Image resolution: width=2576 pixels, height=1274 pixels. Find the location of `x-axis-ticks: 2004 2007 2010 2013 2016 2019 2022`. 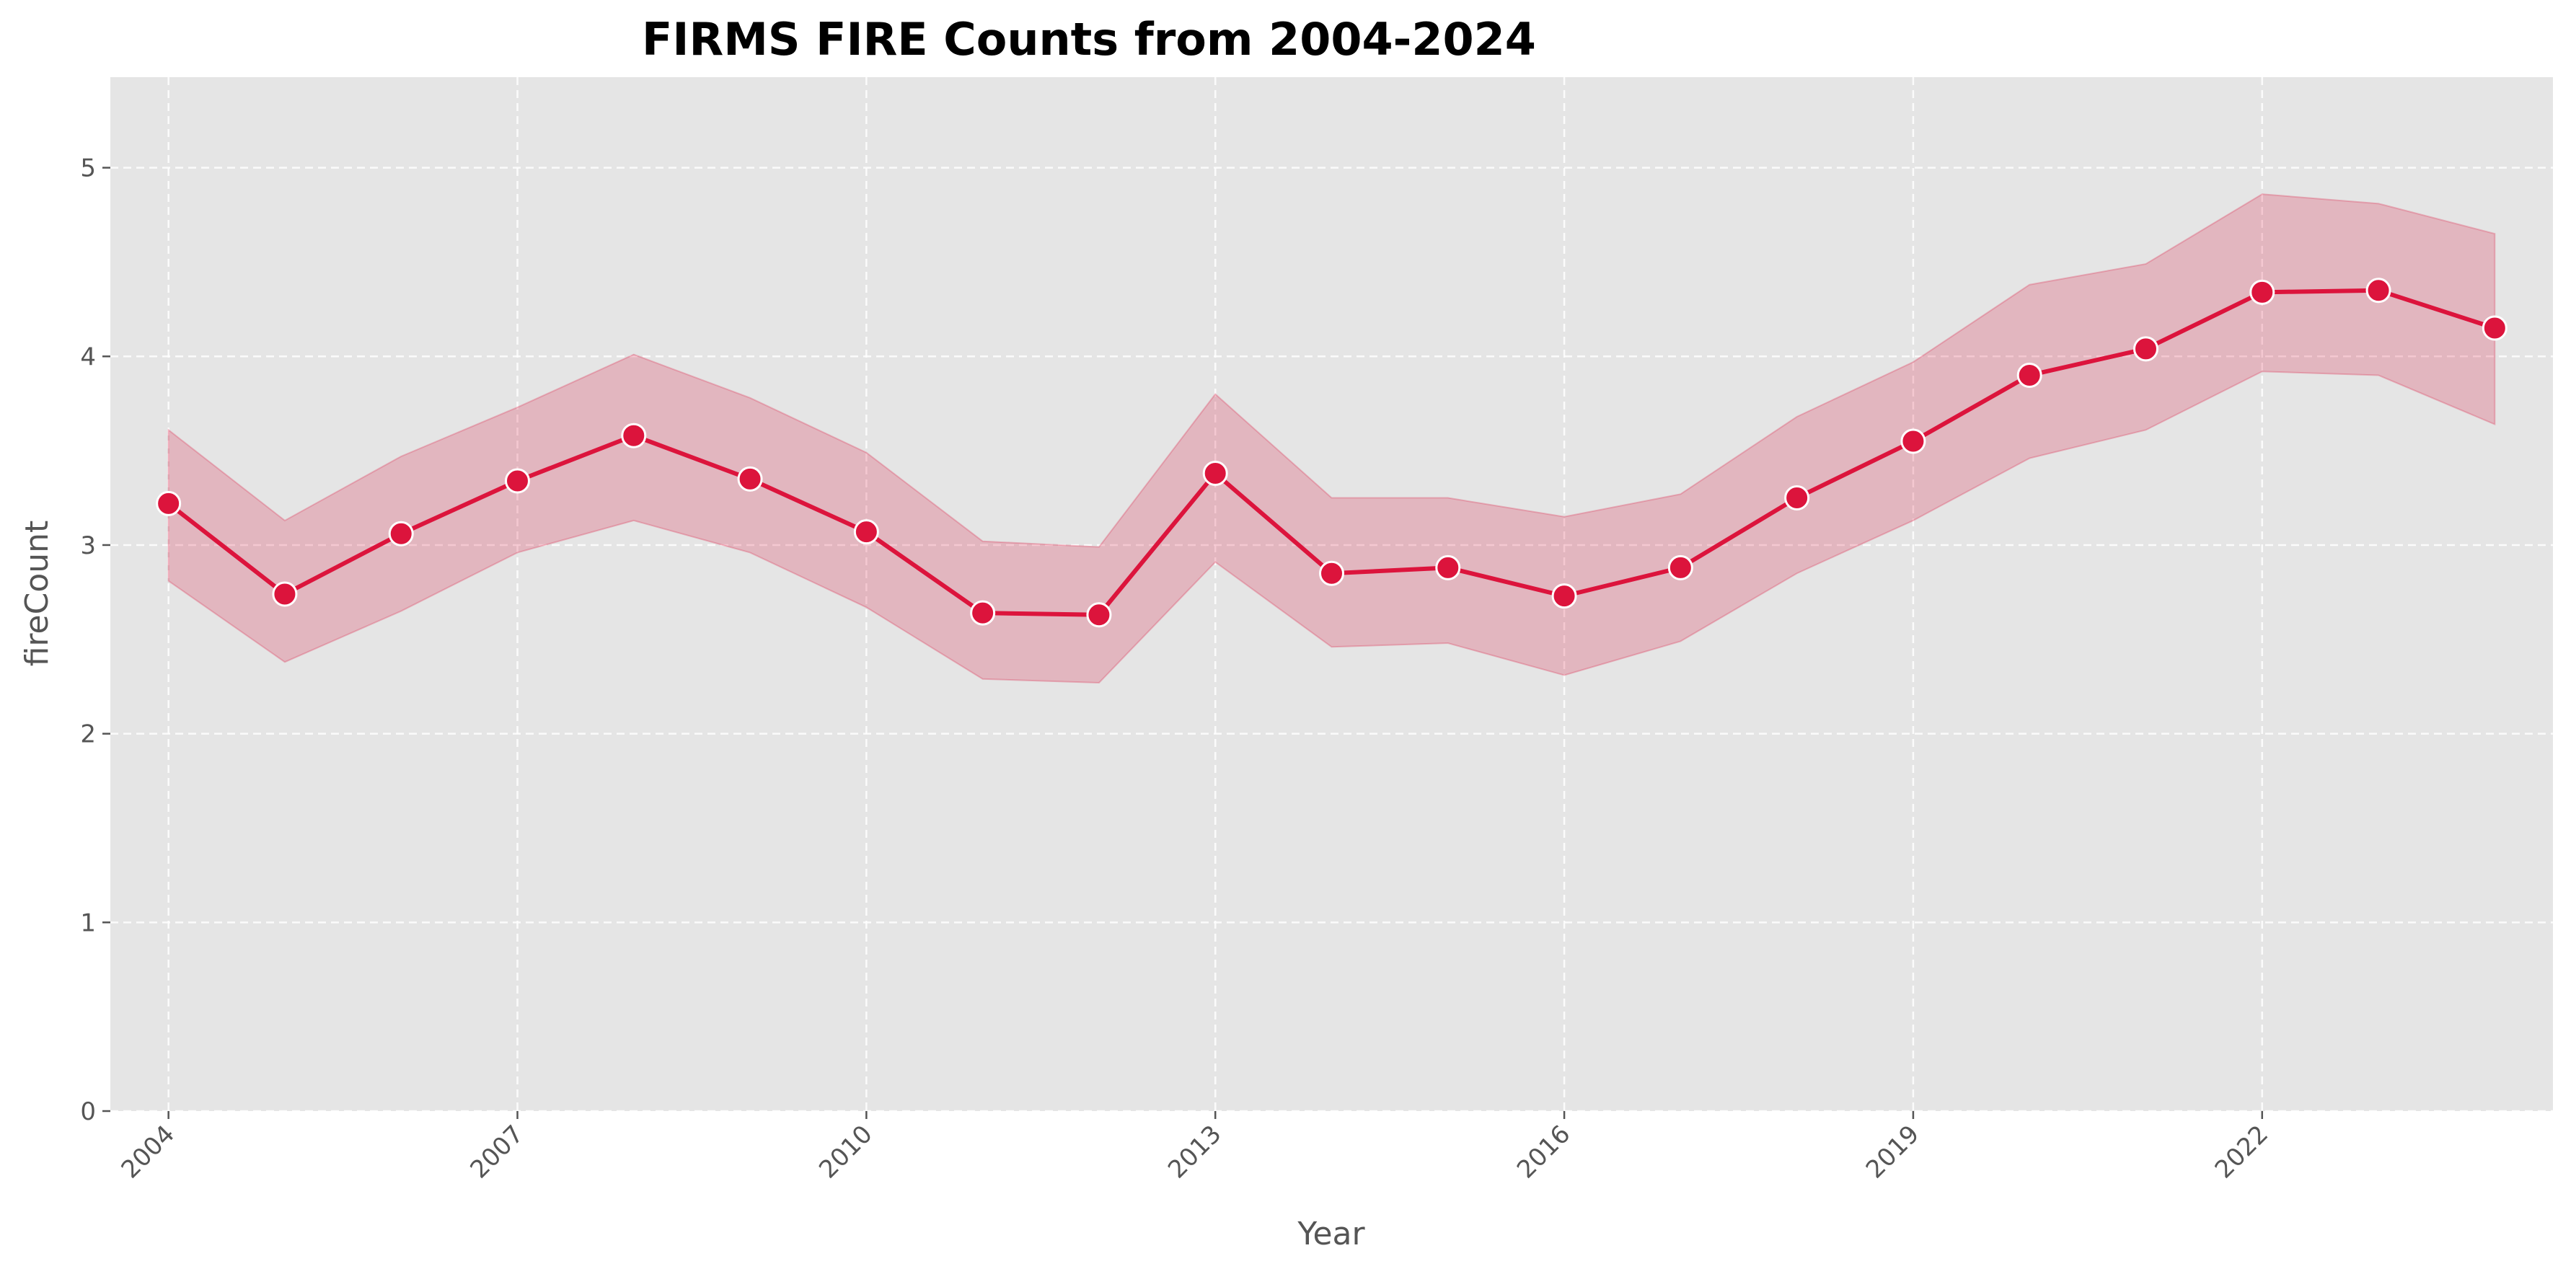

x-axis-ticks: 2004 2007 2010 2013 2016 2019 2022 is located at coordinates (1195, 1148).